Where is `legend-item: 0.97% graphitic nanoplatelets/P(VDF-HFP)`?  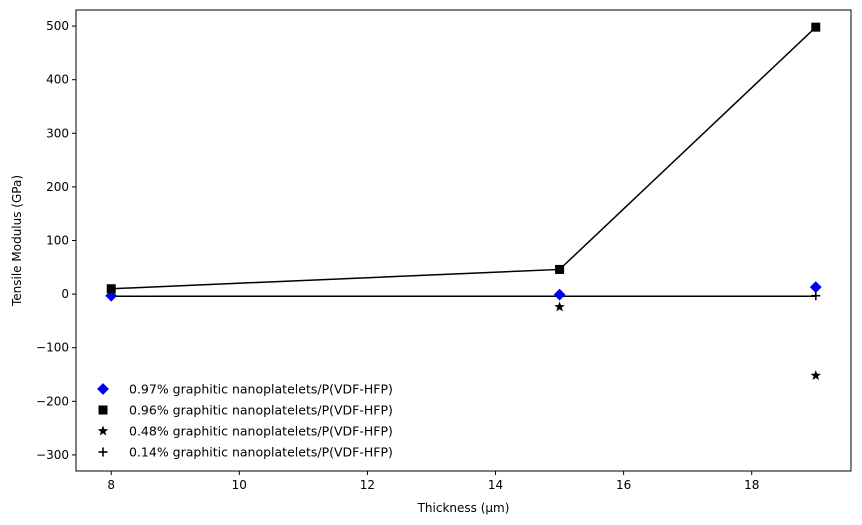 legend-item: 0.97% graphitic nanoplatelets/P(VDF-HFP) is located at coordinates (245, 389).